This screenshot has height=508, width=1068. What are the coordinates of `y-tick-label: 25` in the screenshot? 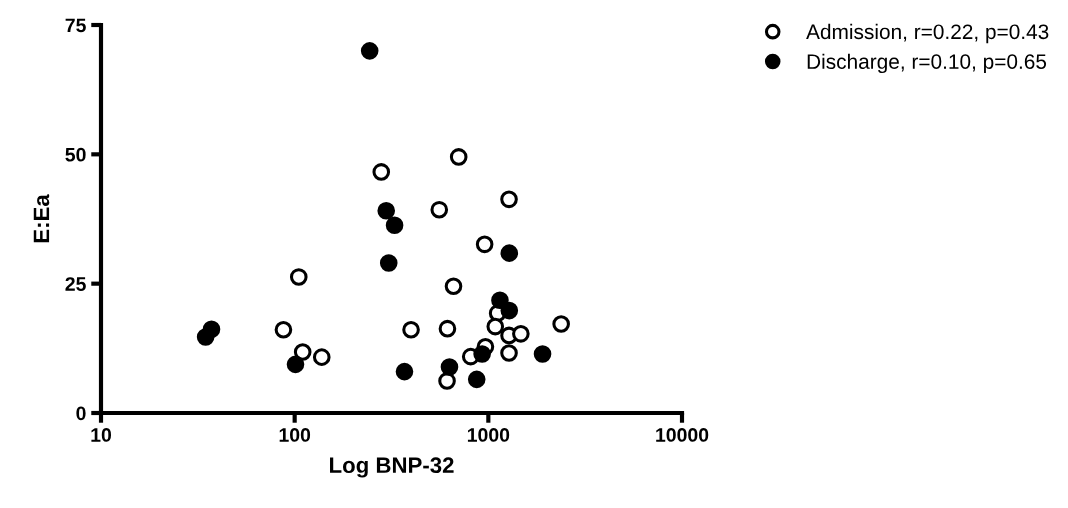 It's located at (75, 284).